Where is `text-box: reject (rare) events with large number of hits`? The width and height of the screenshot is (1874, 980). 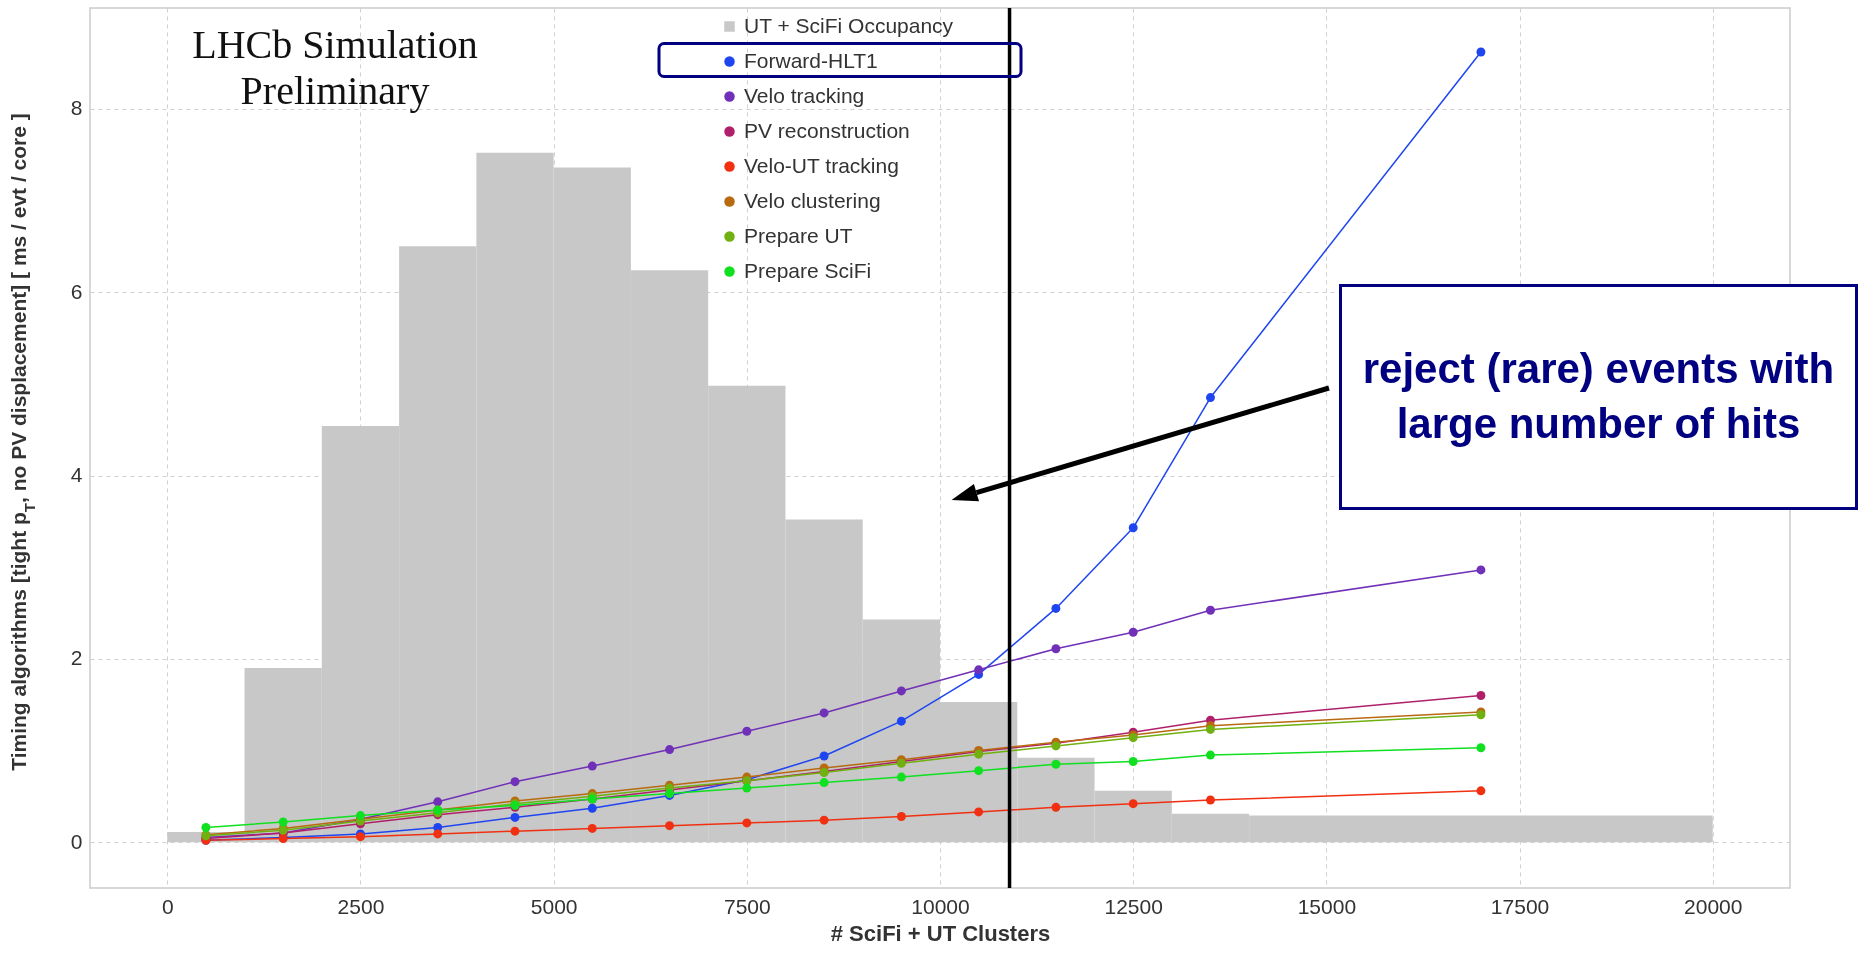 text-box: reject (rare) events with large number of hits is located at coordinates (1598, 397).